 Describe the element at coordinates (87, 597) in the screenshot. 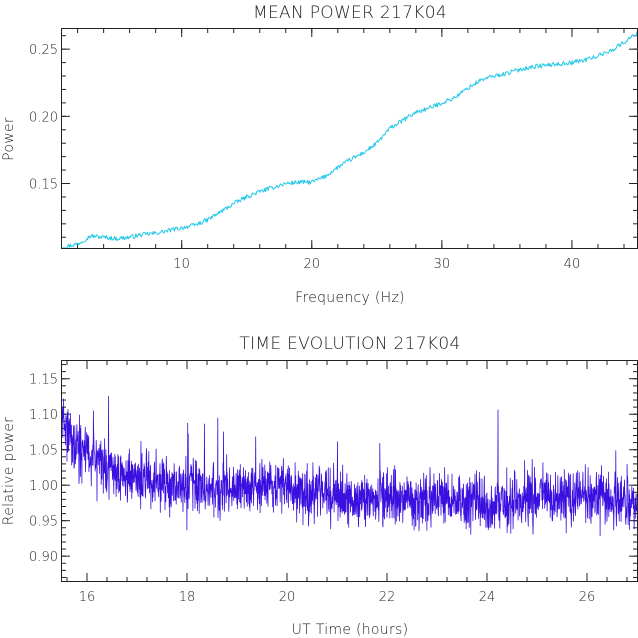

I see `x-tick-label: 16` at that location.